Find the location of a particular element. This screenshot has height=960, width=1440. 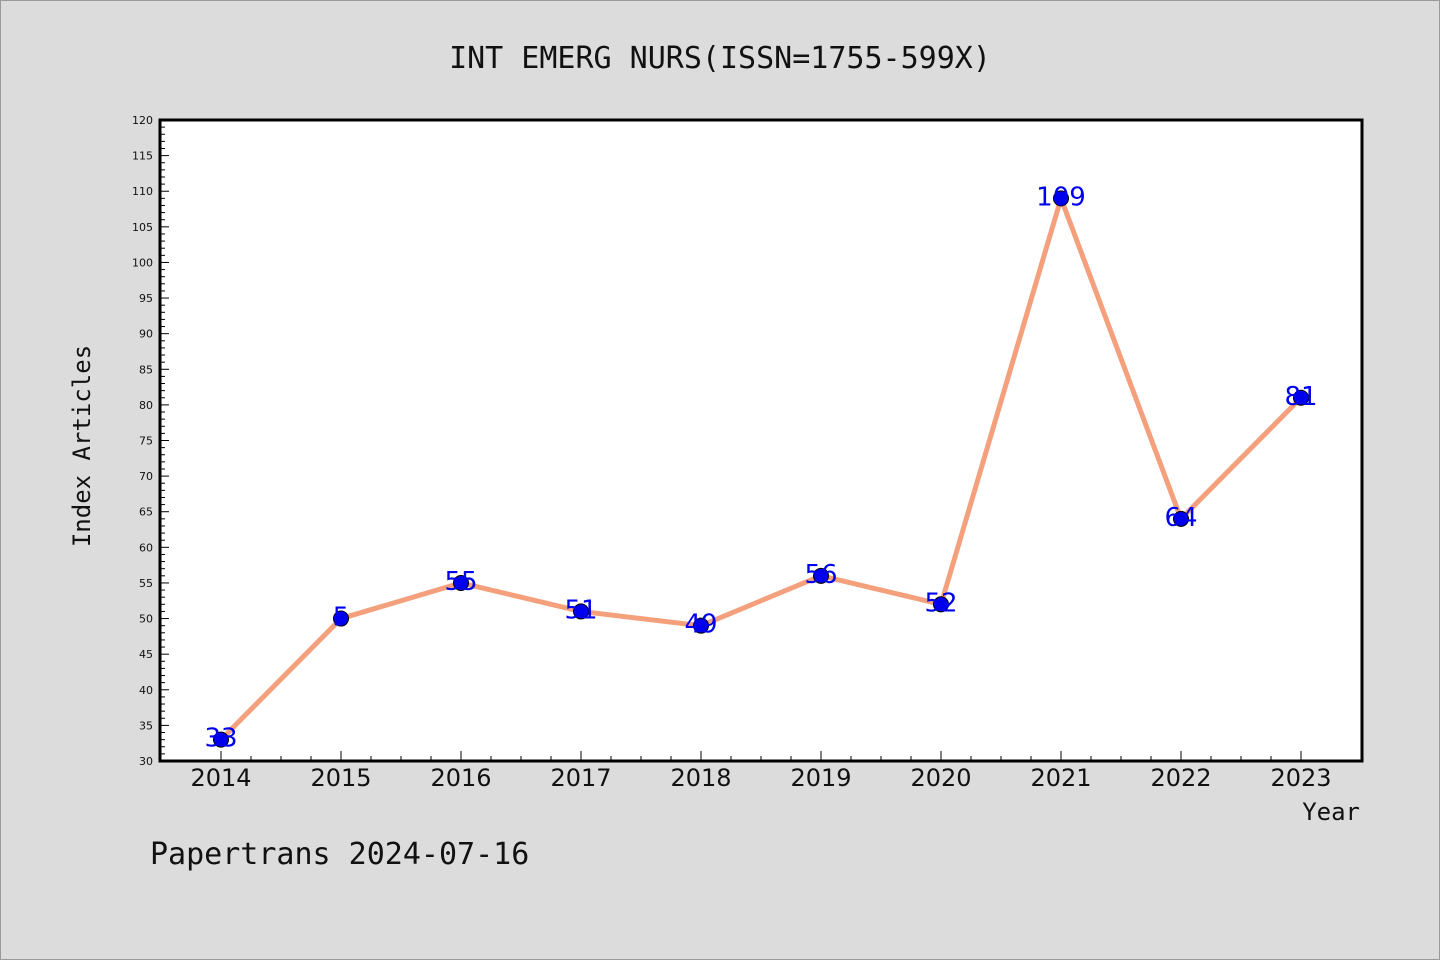

y-tick-label: 100 is located at coordinates (142, 262).